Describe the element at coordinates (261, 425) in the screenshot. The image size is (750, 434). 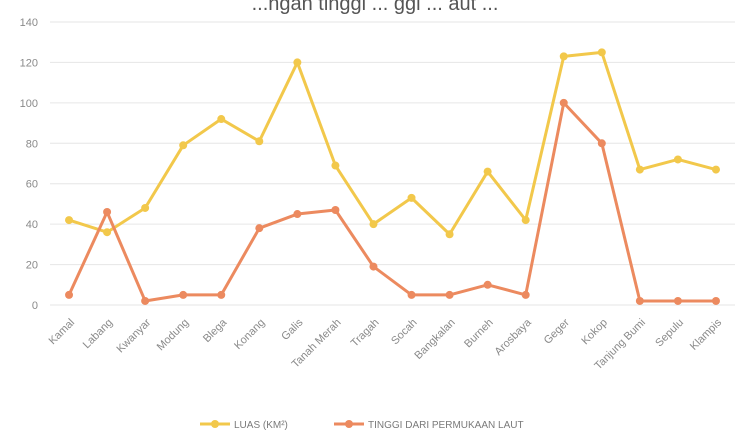
I see `legend-label: LUAS (KM²)` at that location.